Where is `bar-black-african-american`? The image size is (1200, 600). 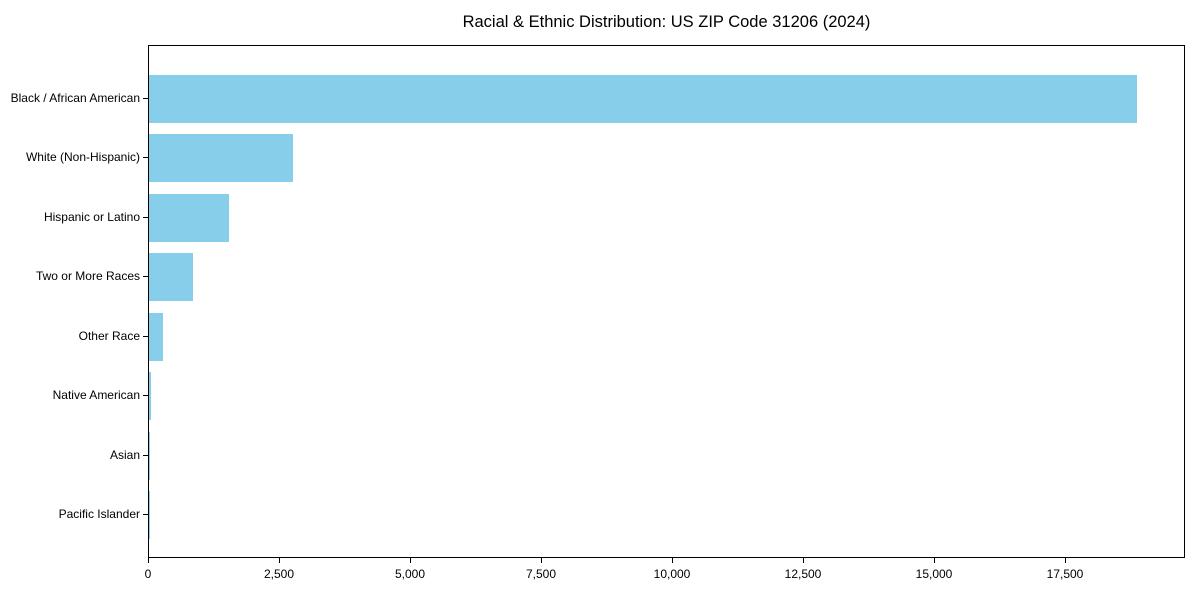
bar-black-african-american is located at coordinates (643, 99).